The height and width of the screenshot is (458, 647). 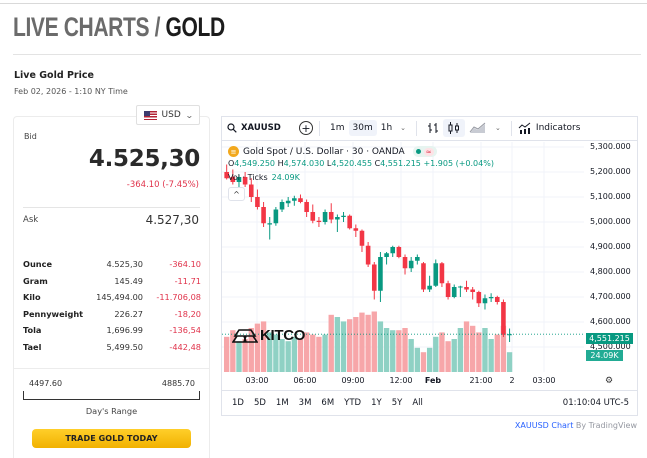 I want to click on interval-30m: 30m, so click(x=362, y=128).